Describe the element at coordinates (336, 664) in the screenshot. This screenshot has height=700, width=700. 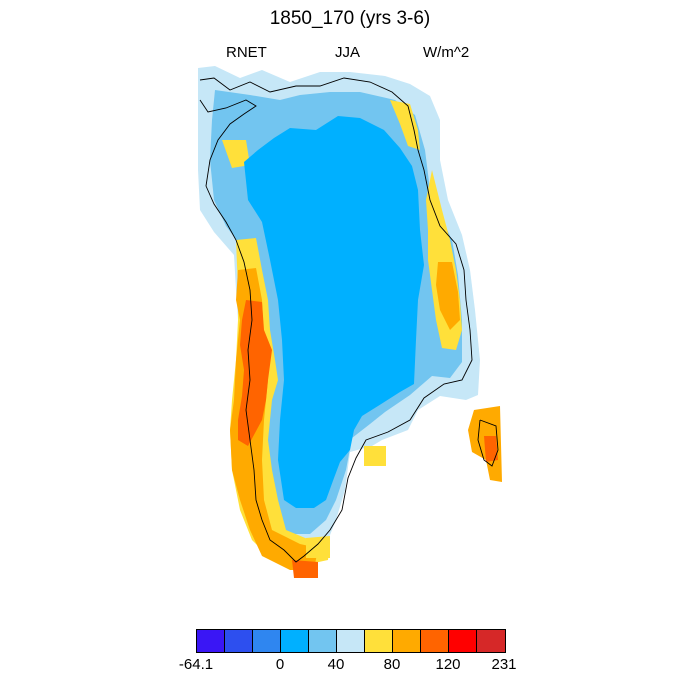
I see `colorbar-tick-label: 40` at that location.